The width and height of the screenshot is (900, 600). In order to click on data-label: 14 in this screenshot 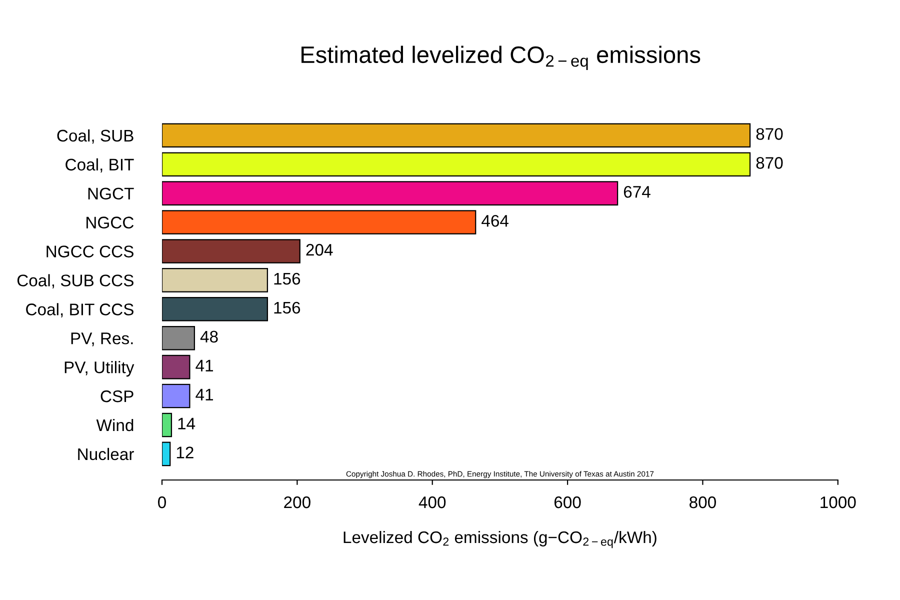, I will do `click(187, 424)`.